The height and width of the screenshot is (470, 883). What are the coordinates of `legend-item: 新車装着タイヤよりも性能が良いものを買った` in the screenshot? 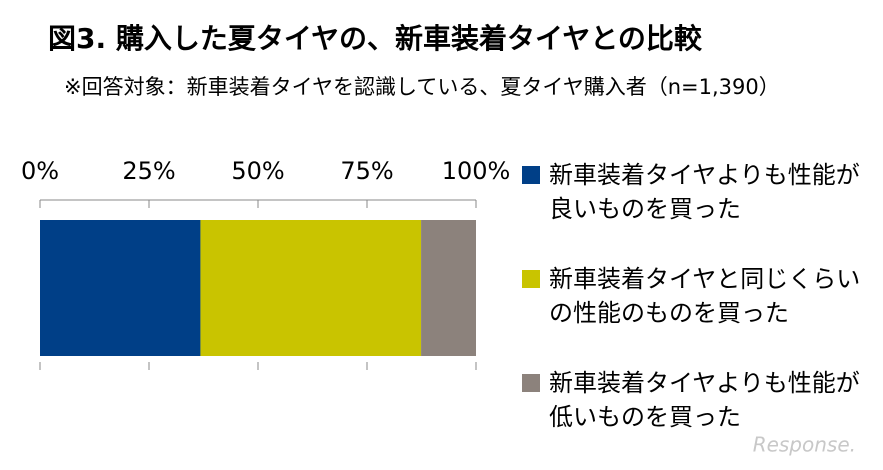 It's located at (692, 192).